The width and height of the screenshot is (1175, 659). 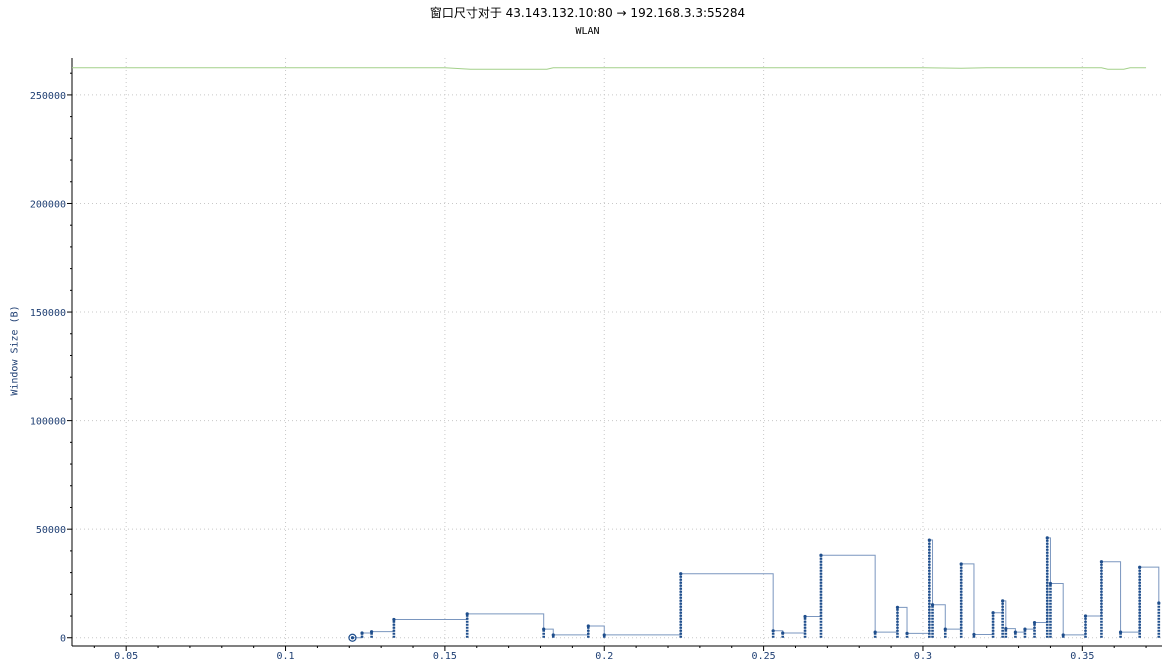 What do you see at coordinates (48, 422) in the screenshot?
I see `y-tick-label: 100000` at bounding box center [48, 422].